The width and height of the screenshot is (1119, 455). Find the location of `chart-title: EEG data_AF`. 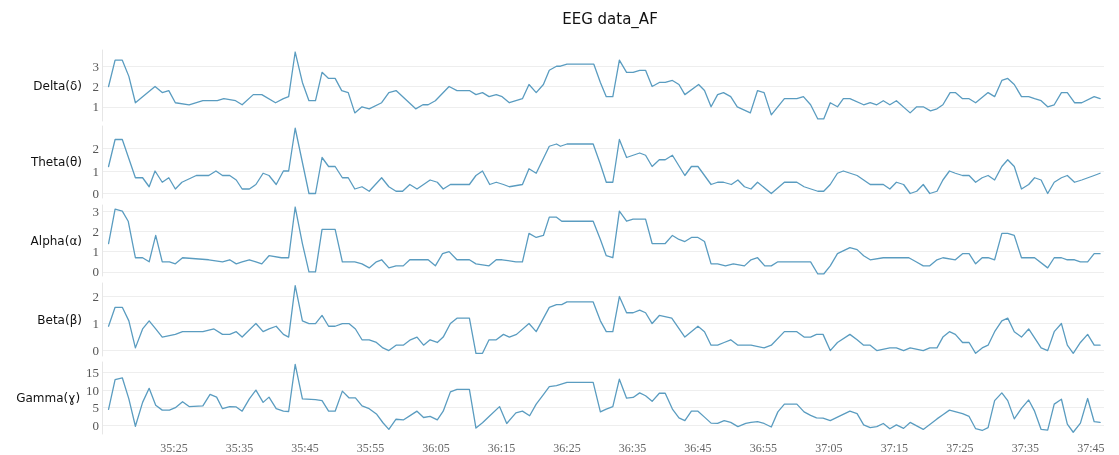

chart-title: EEG data_AF is located at coordinates (610, 19).